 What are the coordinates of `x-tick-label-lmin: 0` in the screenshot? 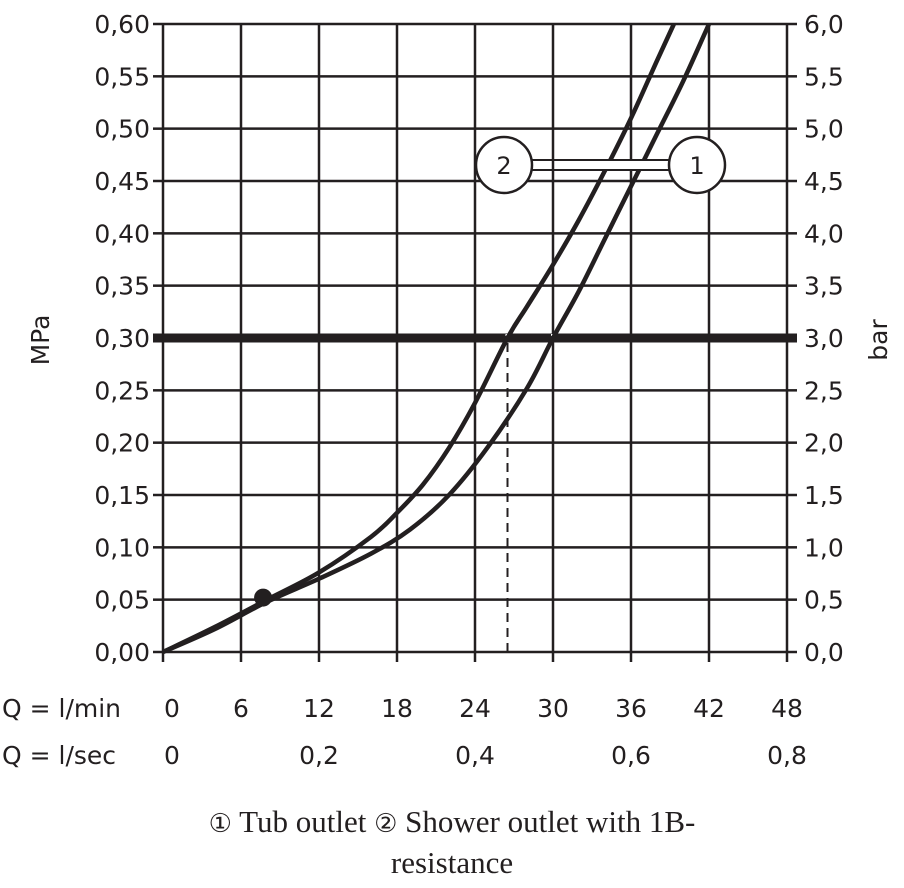 It's located at (172, 708).